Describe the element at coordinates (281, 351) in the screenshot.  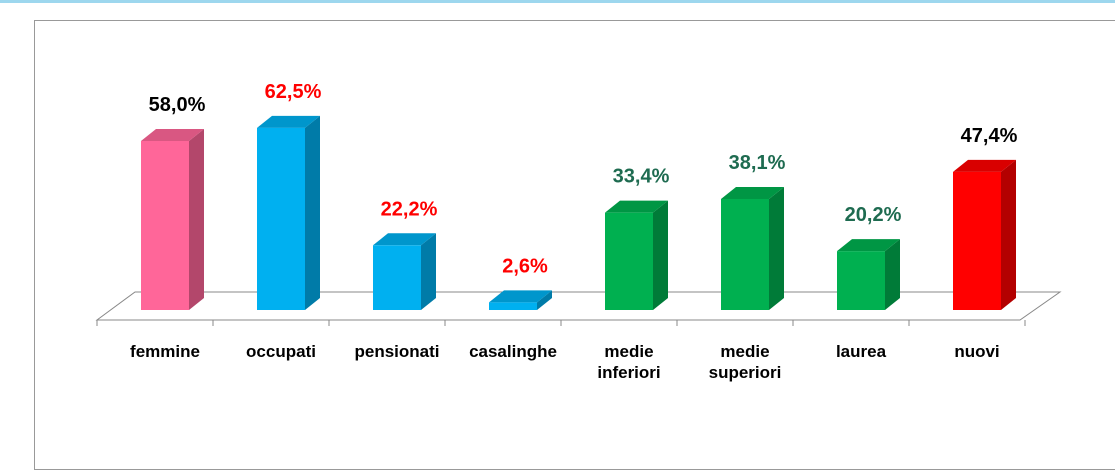
I see `category-label: occupati` at that location.